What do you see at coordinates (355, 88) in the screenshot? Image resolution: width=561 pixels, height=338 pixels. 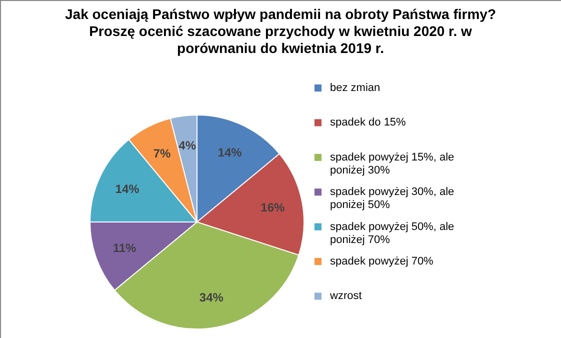 I see `legend-label: bez zmian` at bounding box center [355, 88].